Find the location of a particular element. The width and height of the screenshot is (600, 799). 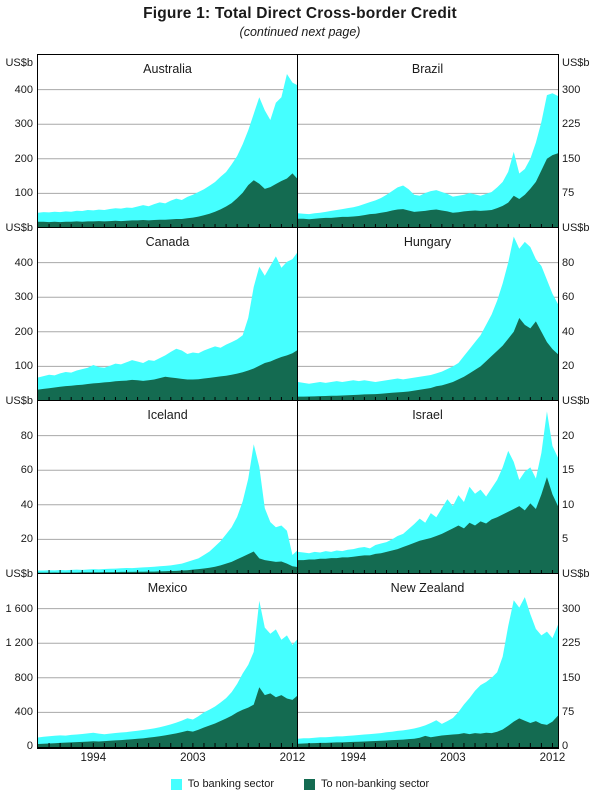

y-axis-tick-label: 5 is located at coordinates (565, 539).